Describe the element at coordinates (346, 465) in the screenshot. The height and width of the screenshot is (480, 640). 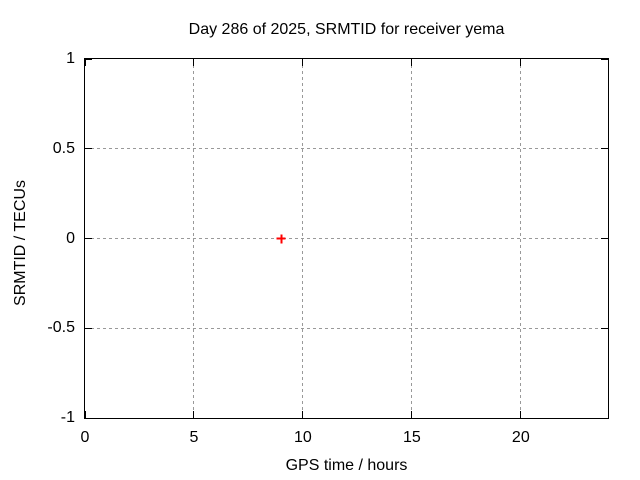
I see `x-axis-label: GPS time / hours` at that location.